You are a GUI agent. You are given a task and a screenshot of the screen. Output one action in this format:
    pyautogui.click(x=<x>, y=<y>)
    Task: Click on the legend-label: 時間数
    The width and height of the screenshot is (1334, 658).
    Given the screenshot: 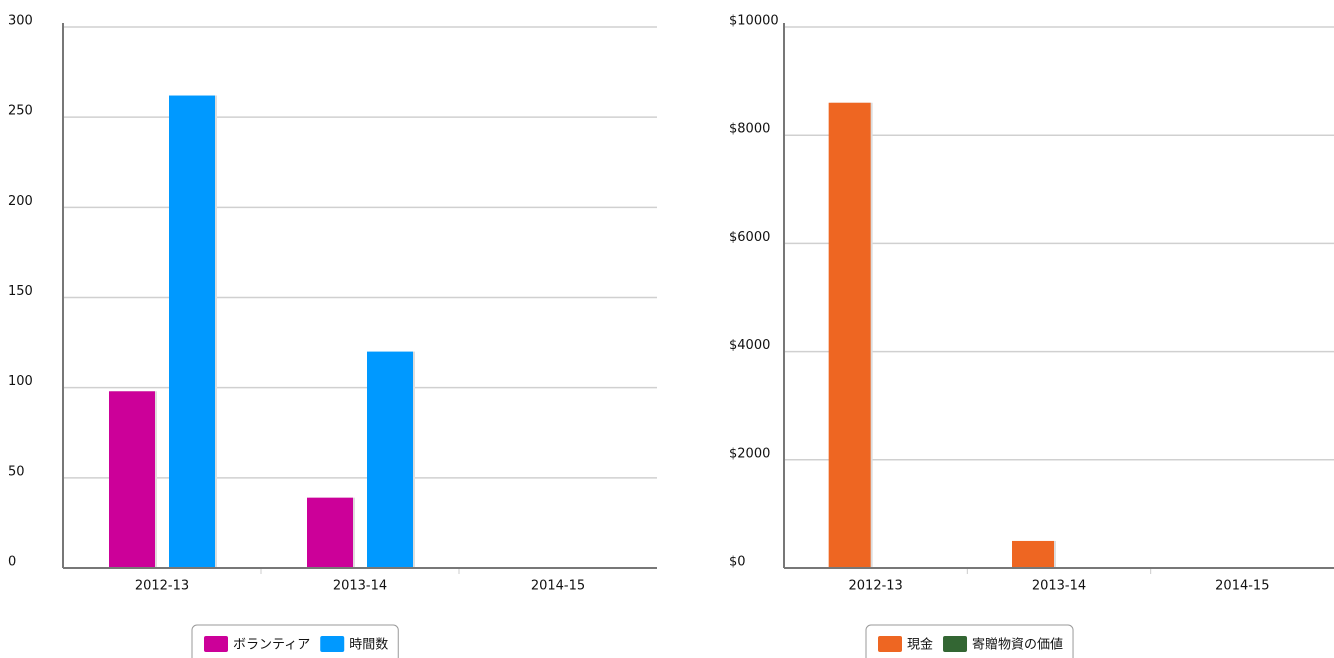 What is the action you would take?
    pyautogui.click(x=368, y=645)
    